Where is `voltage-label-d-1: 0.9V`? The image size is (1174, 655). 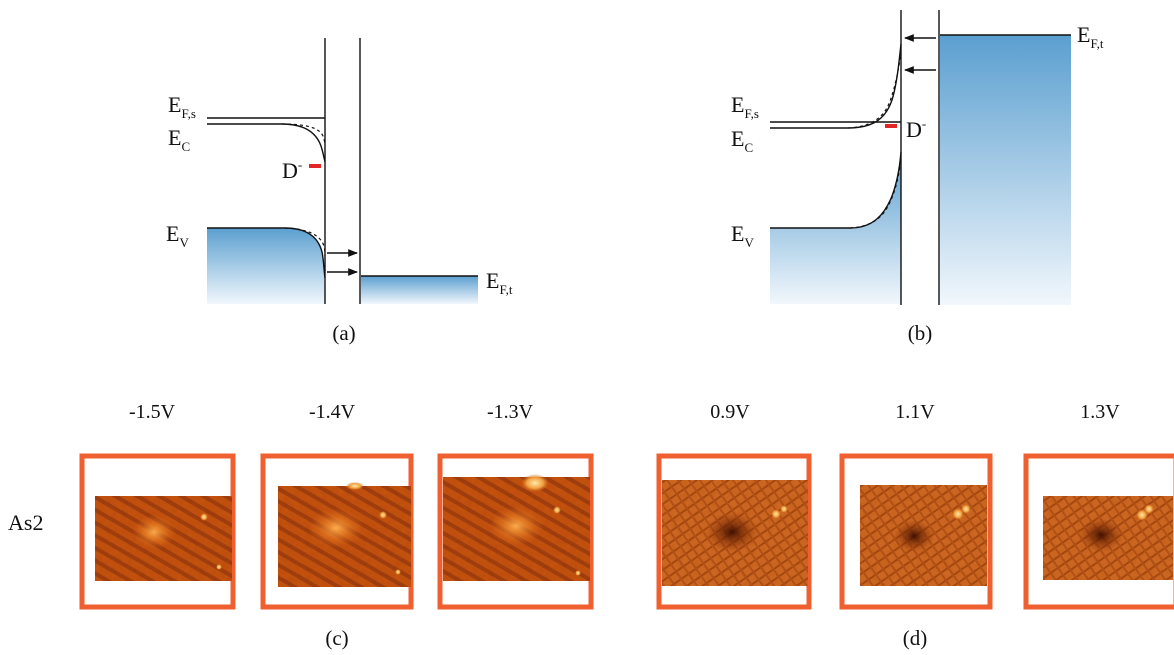
voltage-label-d-1: 0.9V is located at coordinates (730, 412).